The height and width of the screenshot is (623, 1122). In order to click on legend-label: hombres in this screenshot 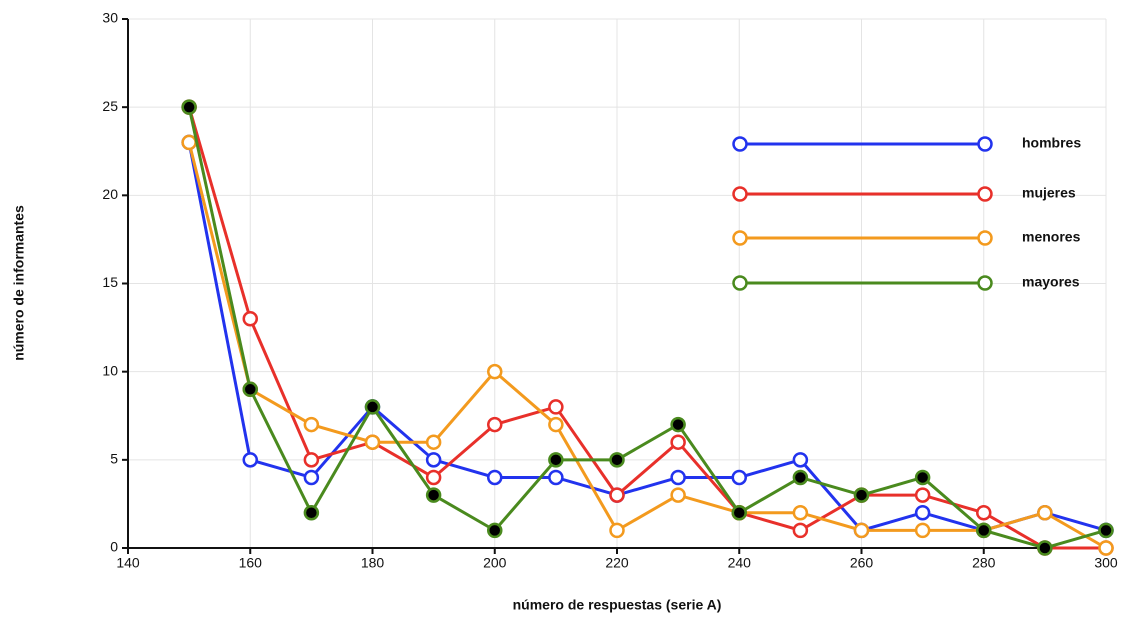, I will do `click(1051, 143)`.